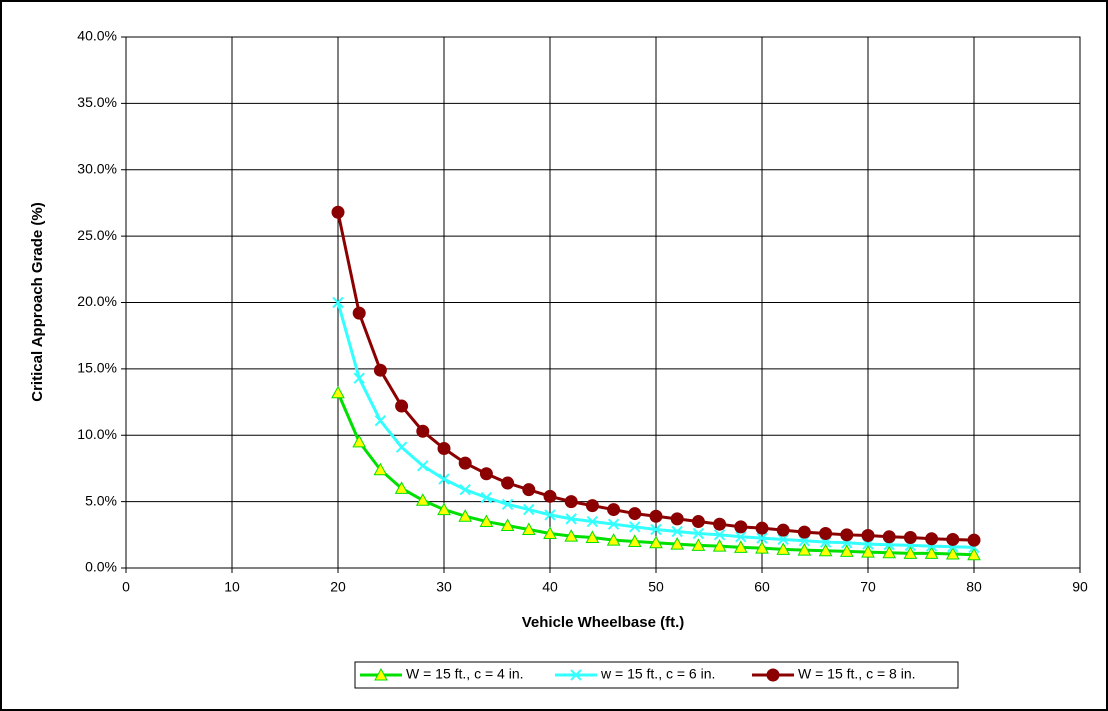 This screenshot has height=711, width=1108. What do you see at coordinates (97, 235) in the screenshot?
I see `y-tick-label: 25.0%` at bounding box center [97, 235].